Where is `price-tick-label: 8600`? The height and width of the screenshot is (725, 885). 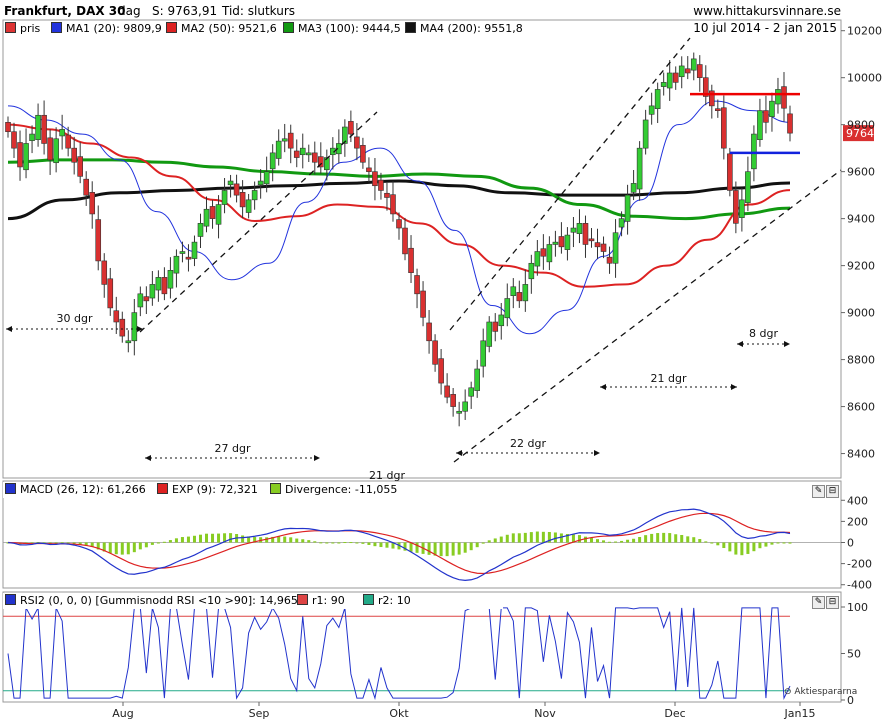
price-tick-label: 8600 is located at coordinates (861, 407).